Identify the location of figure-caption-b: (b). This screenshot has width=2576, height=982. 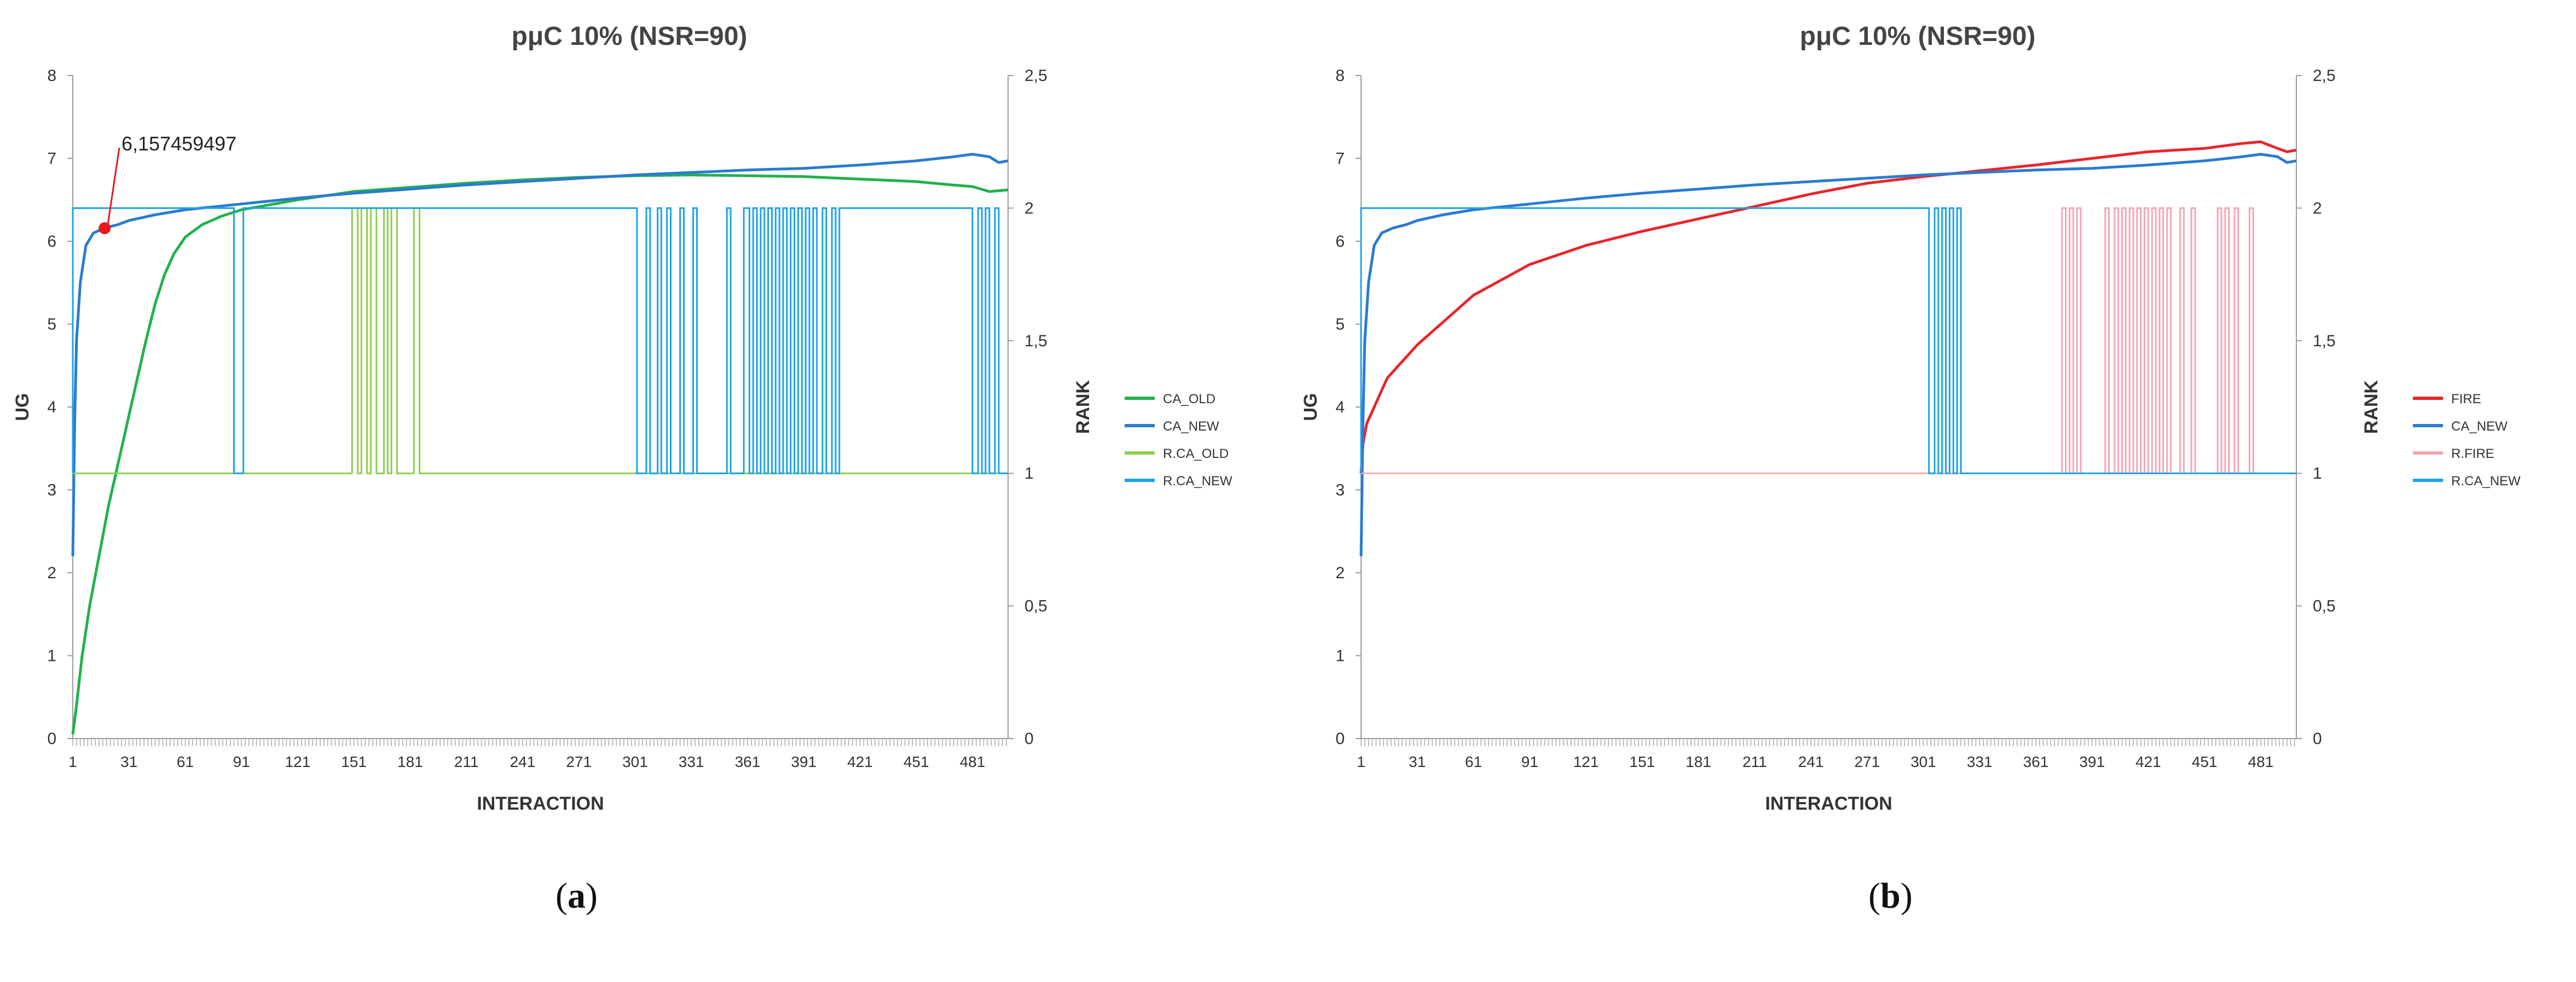
(1890, 896).